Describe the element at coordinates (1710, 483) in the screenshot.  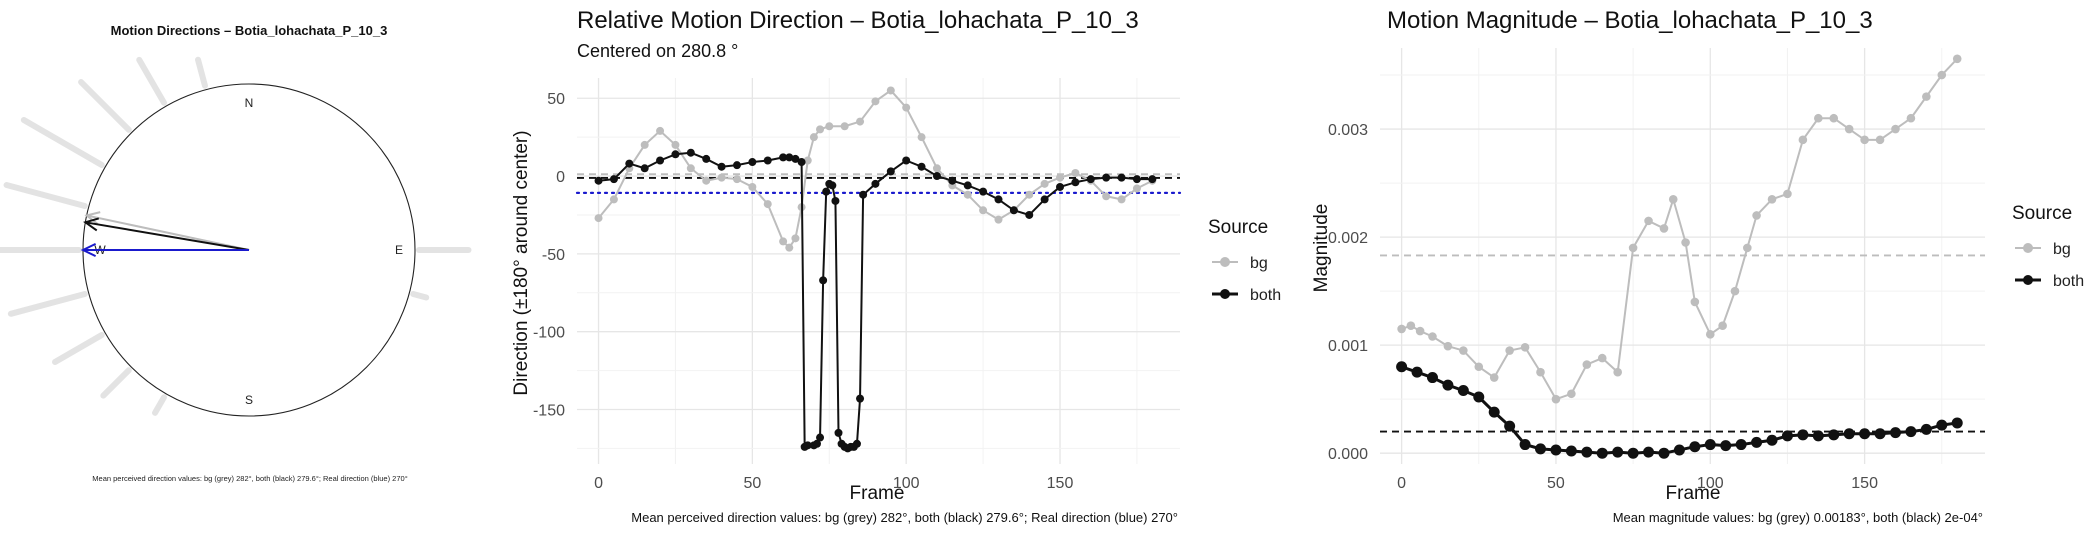
I see `x-tick-label: 100` at that location.